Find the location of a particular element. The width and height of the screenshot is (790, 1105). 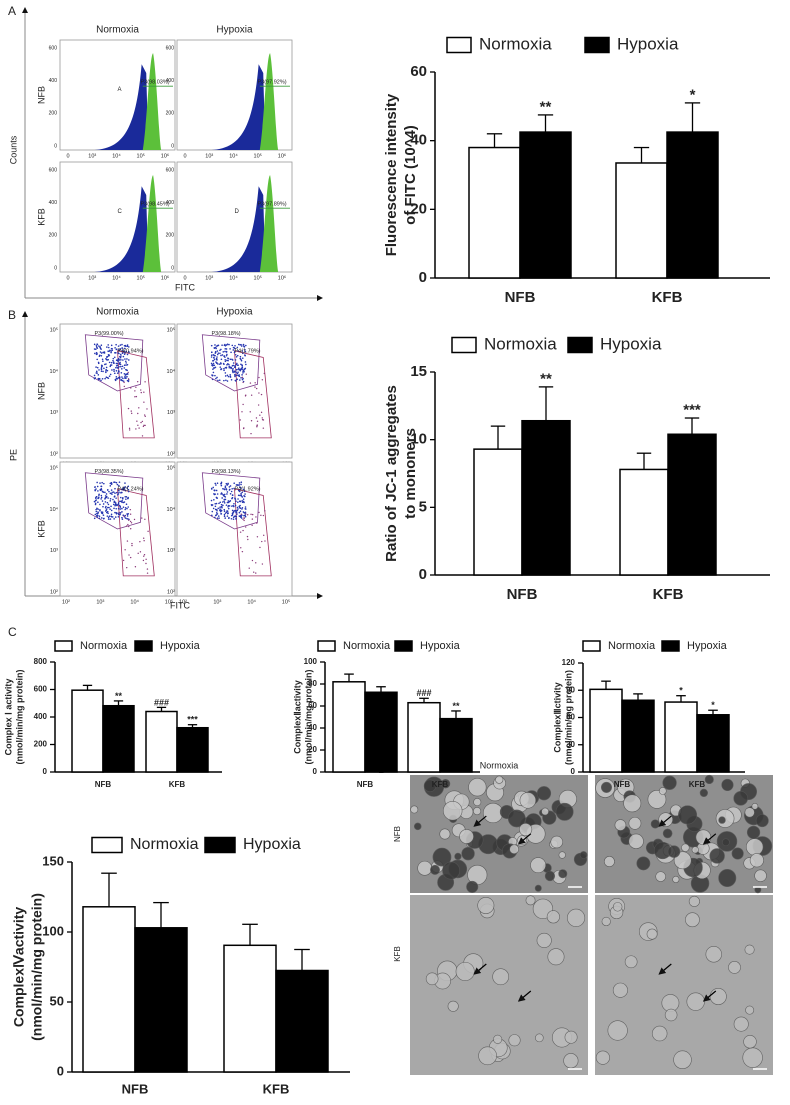

histogram-green is located at coordinates (269, 223).